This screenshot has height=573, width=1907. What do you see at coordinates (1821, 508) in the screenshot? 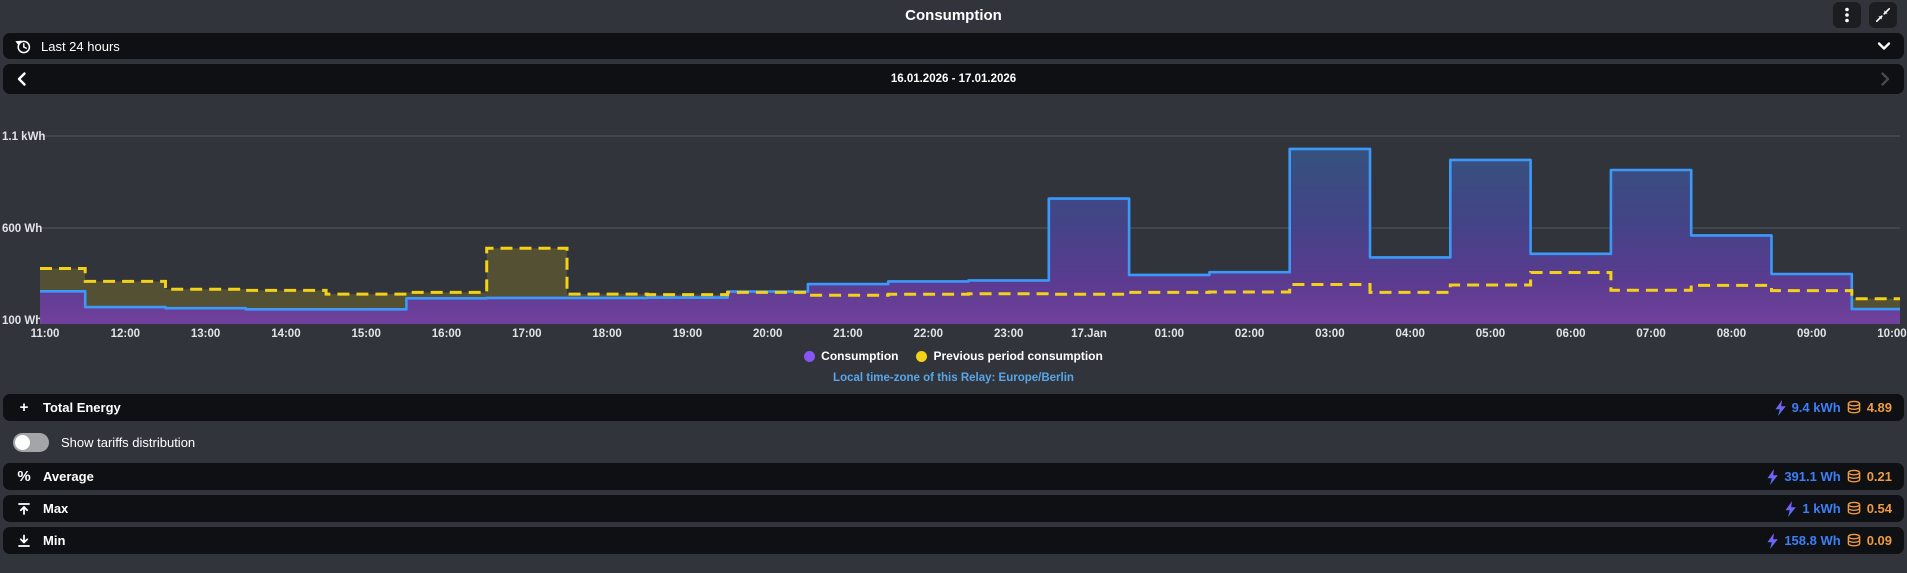
I see `max-energy-value: 1 kWh` at bounding box center [1821, 508].